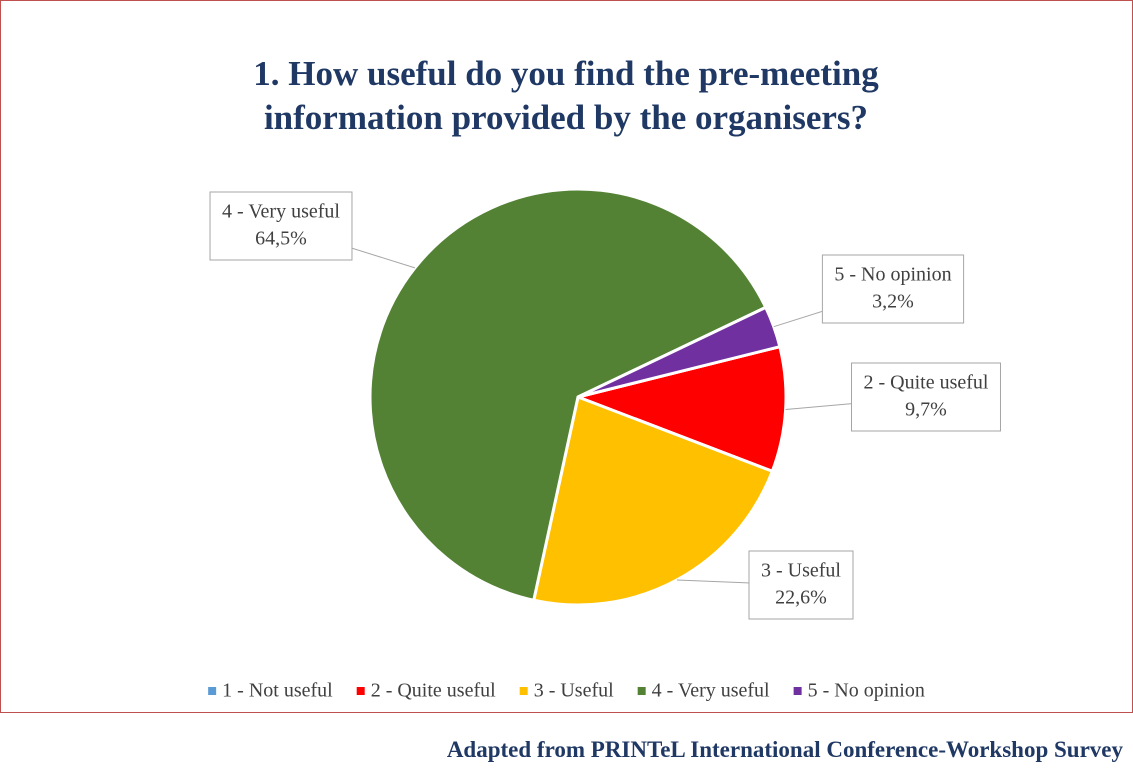  What do you see at coordinates (433, 691) in the screenshot?
I see `legend-label: 2 - Quite useful` at bounding box center [433, 691].